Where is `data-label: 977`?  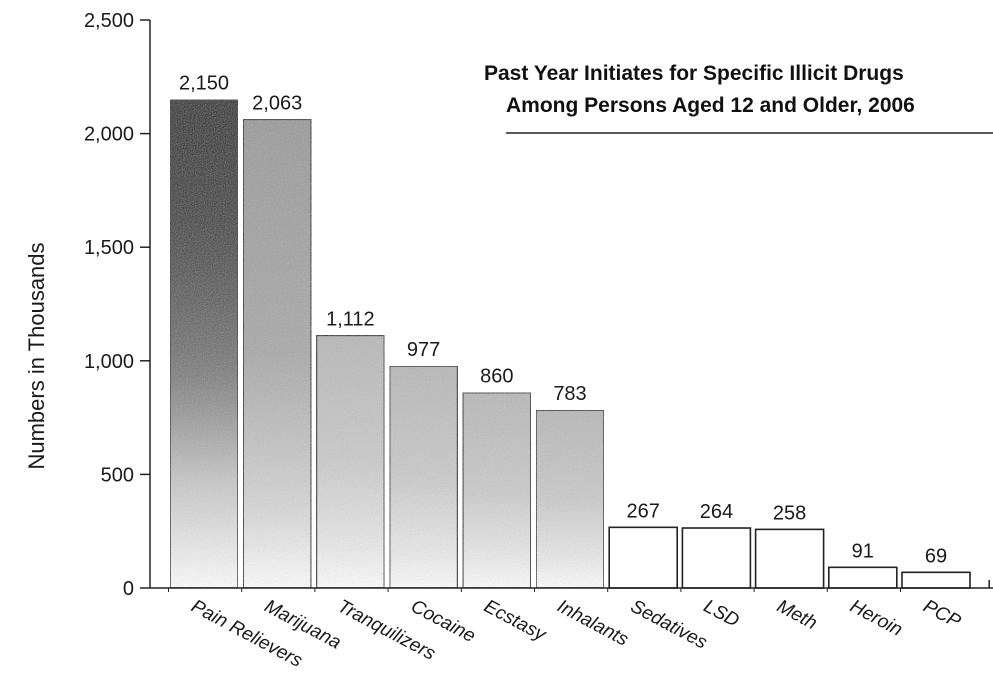 data-label: 977 is located at coordinates (423, 350).